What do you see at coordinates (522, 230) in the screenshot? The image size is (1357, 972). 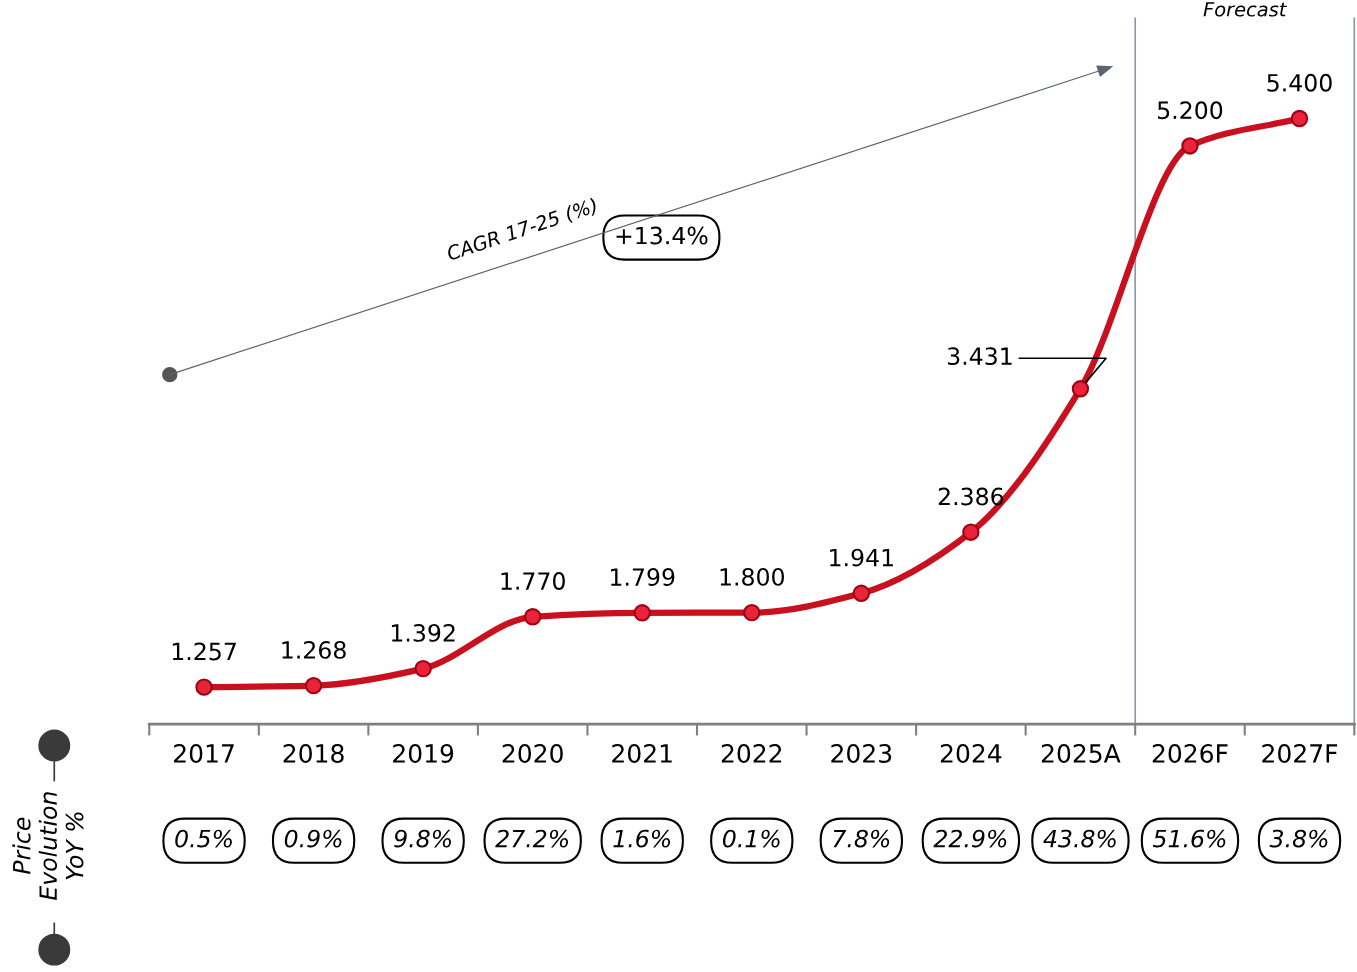 I see `annotation: CAGR 17-25 (%)` at bounding box center [522, 230].